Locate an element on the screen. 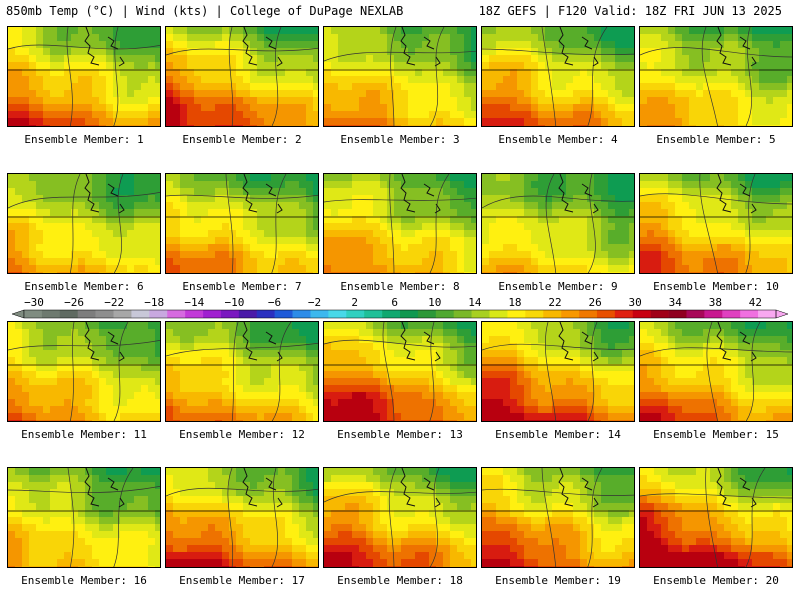 Image resolution: width=800 pixels, height=600 pixels. ensemble-member-label: Ensemble Member: 10 is located at coordinates (716, 286).